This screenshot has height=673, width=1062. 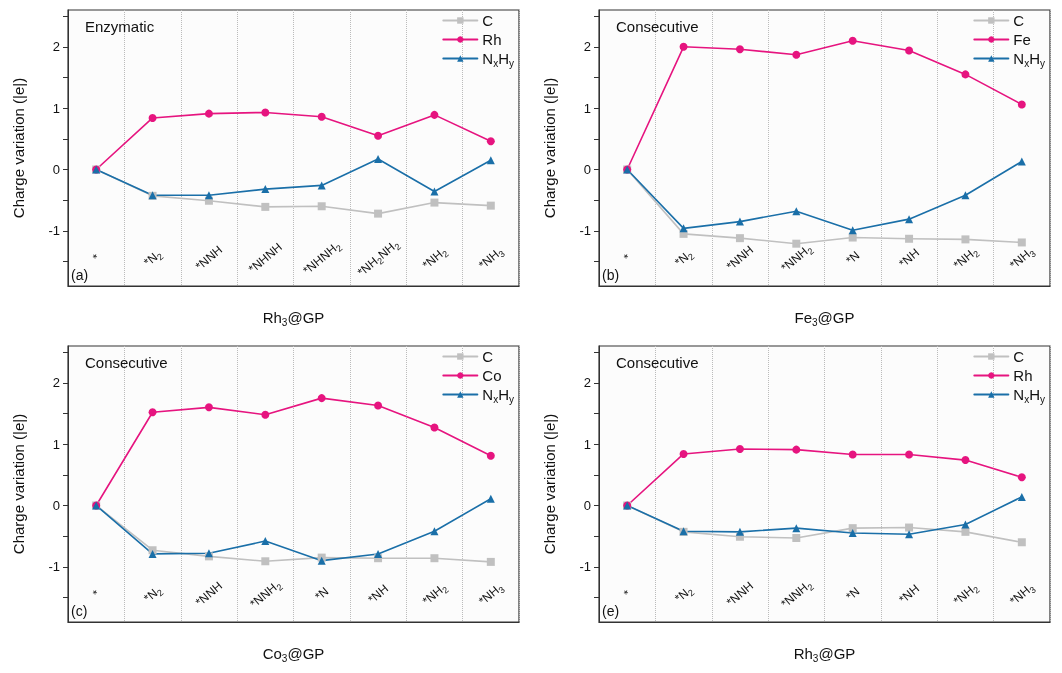 I want to click on annotation: (b), so click(x=611, y=275).